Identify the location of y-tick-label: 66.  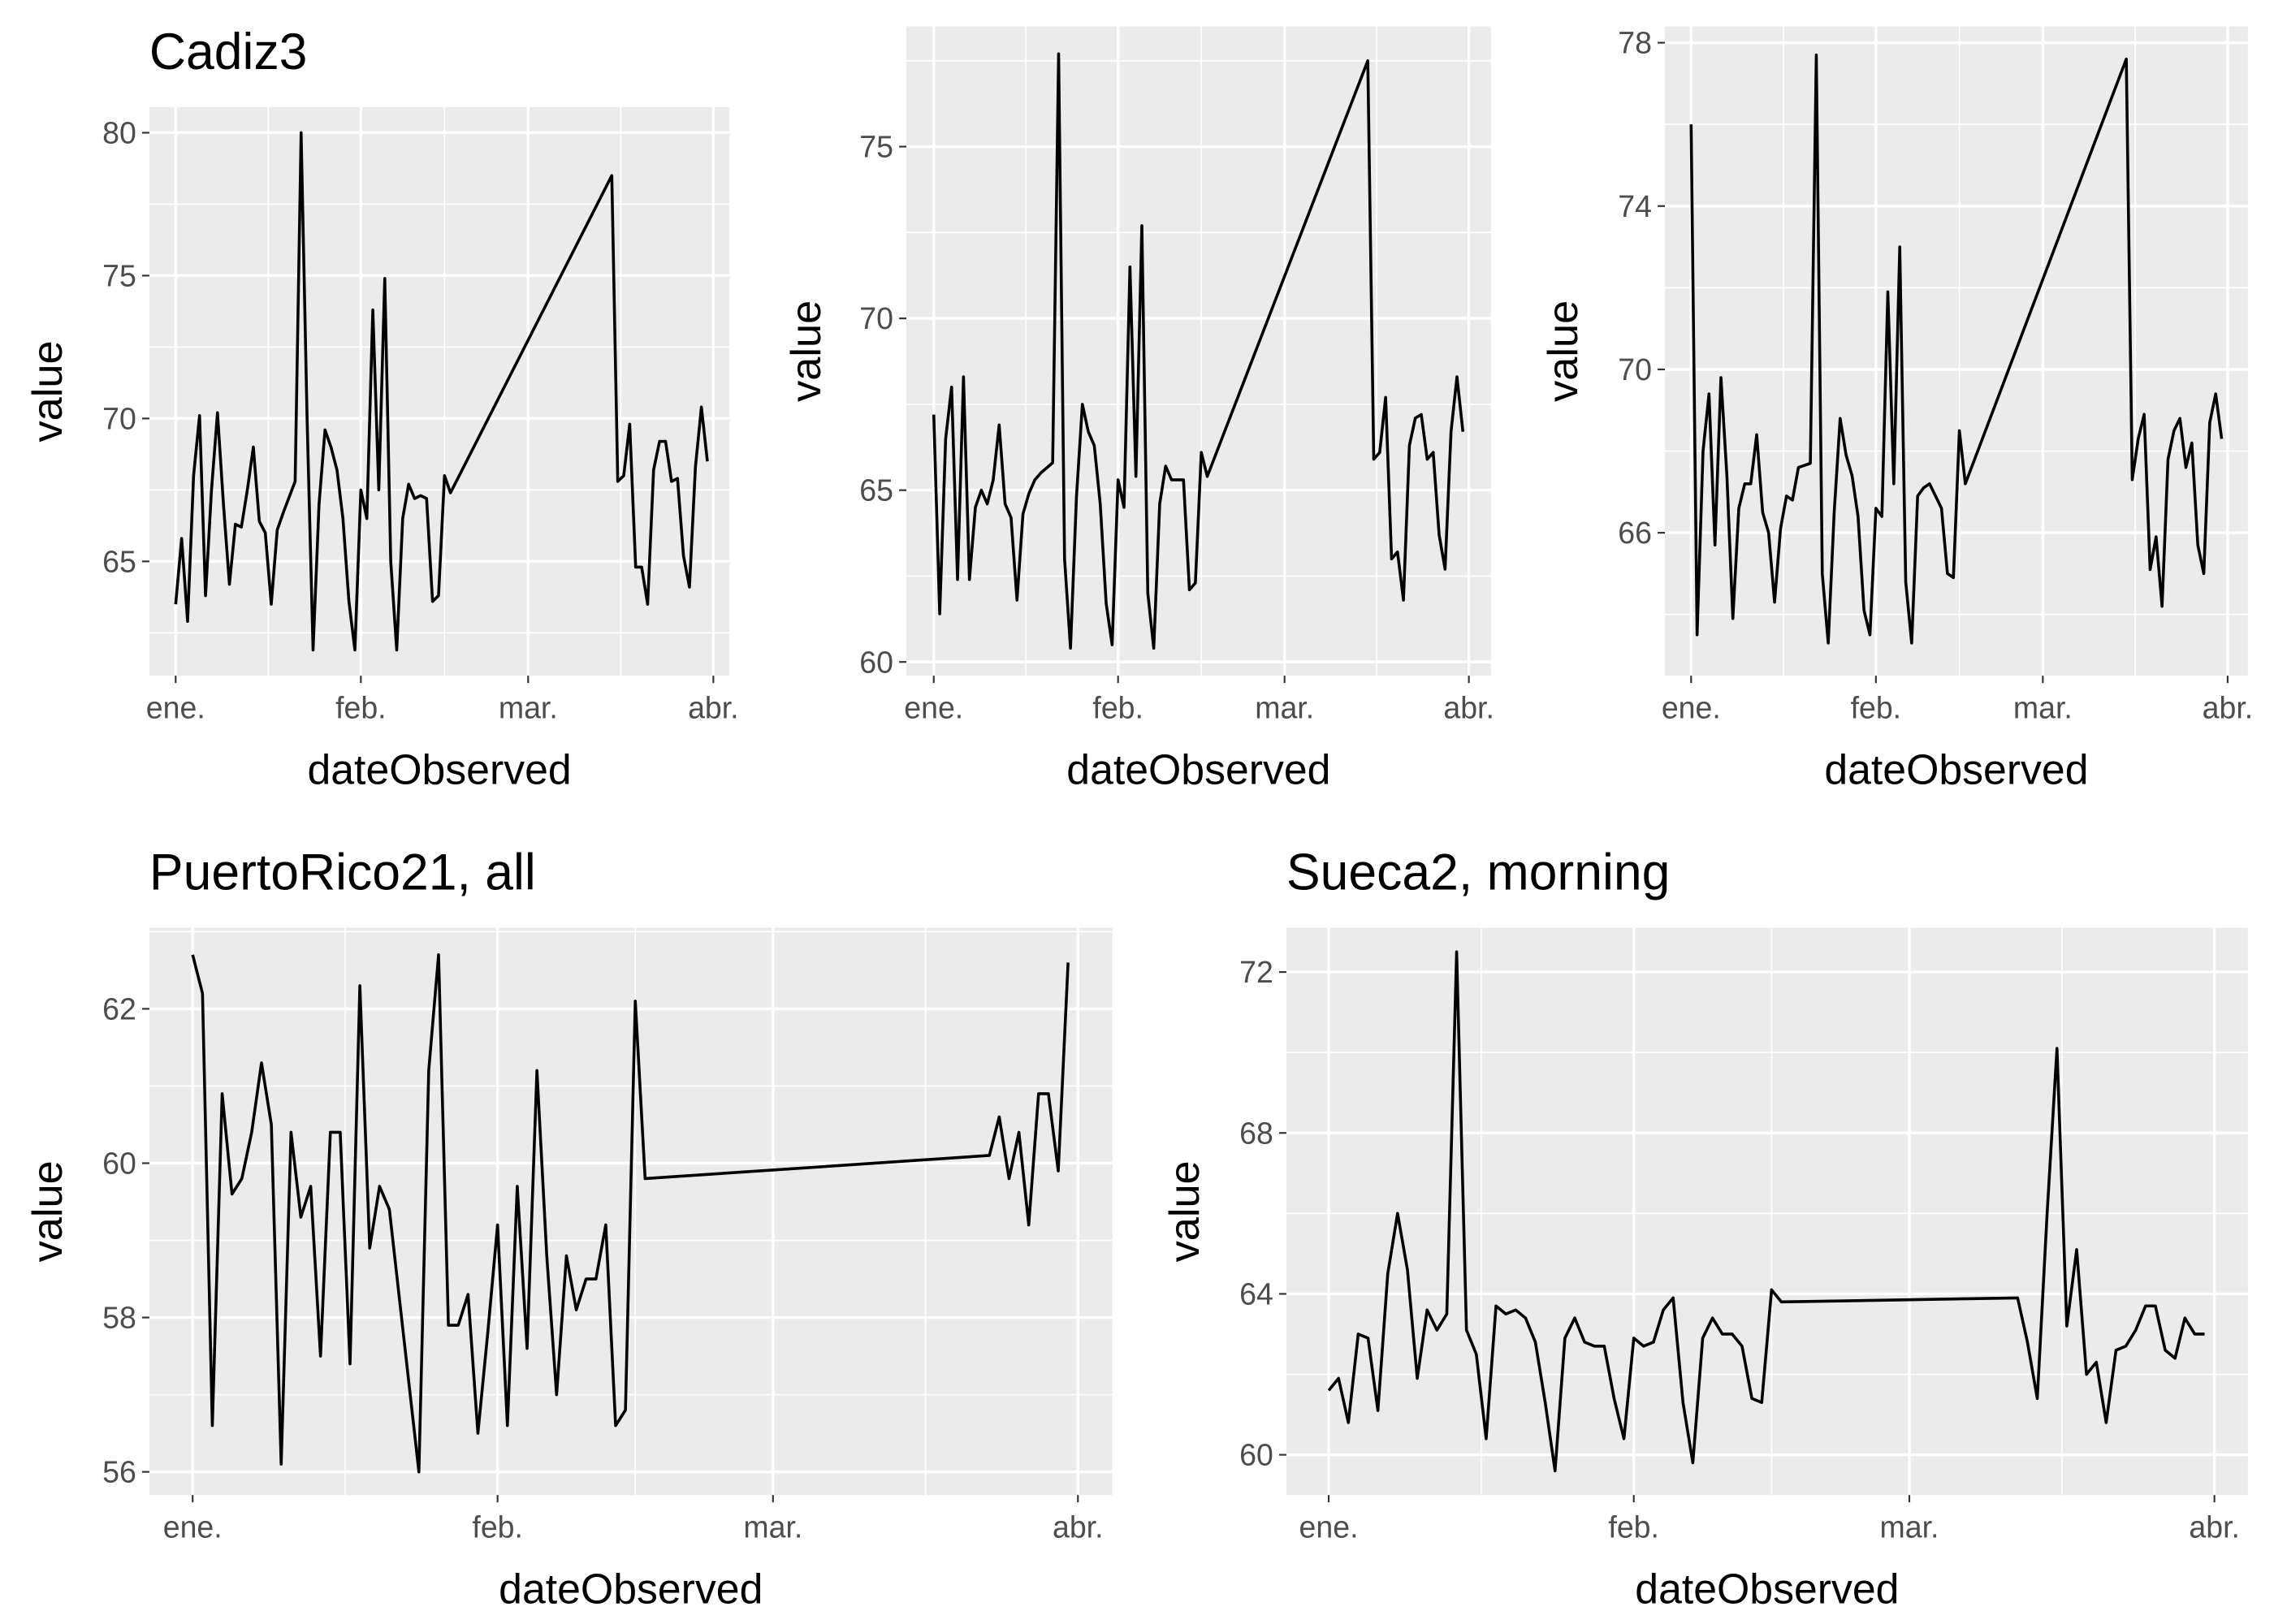
(1635, 533).